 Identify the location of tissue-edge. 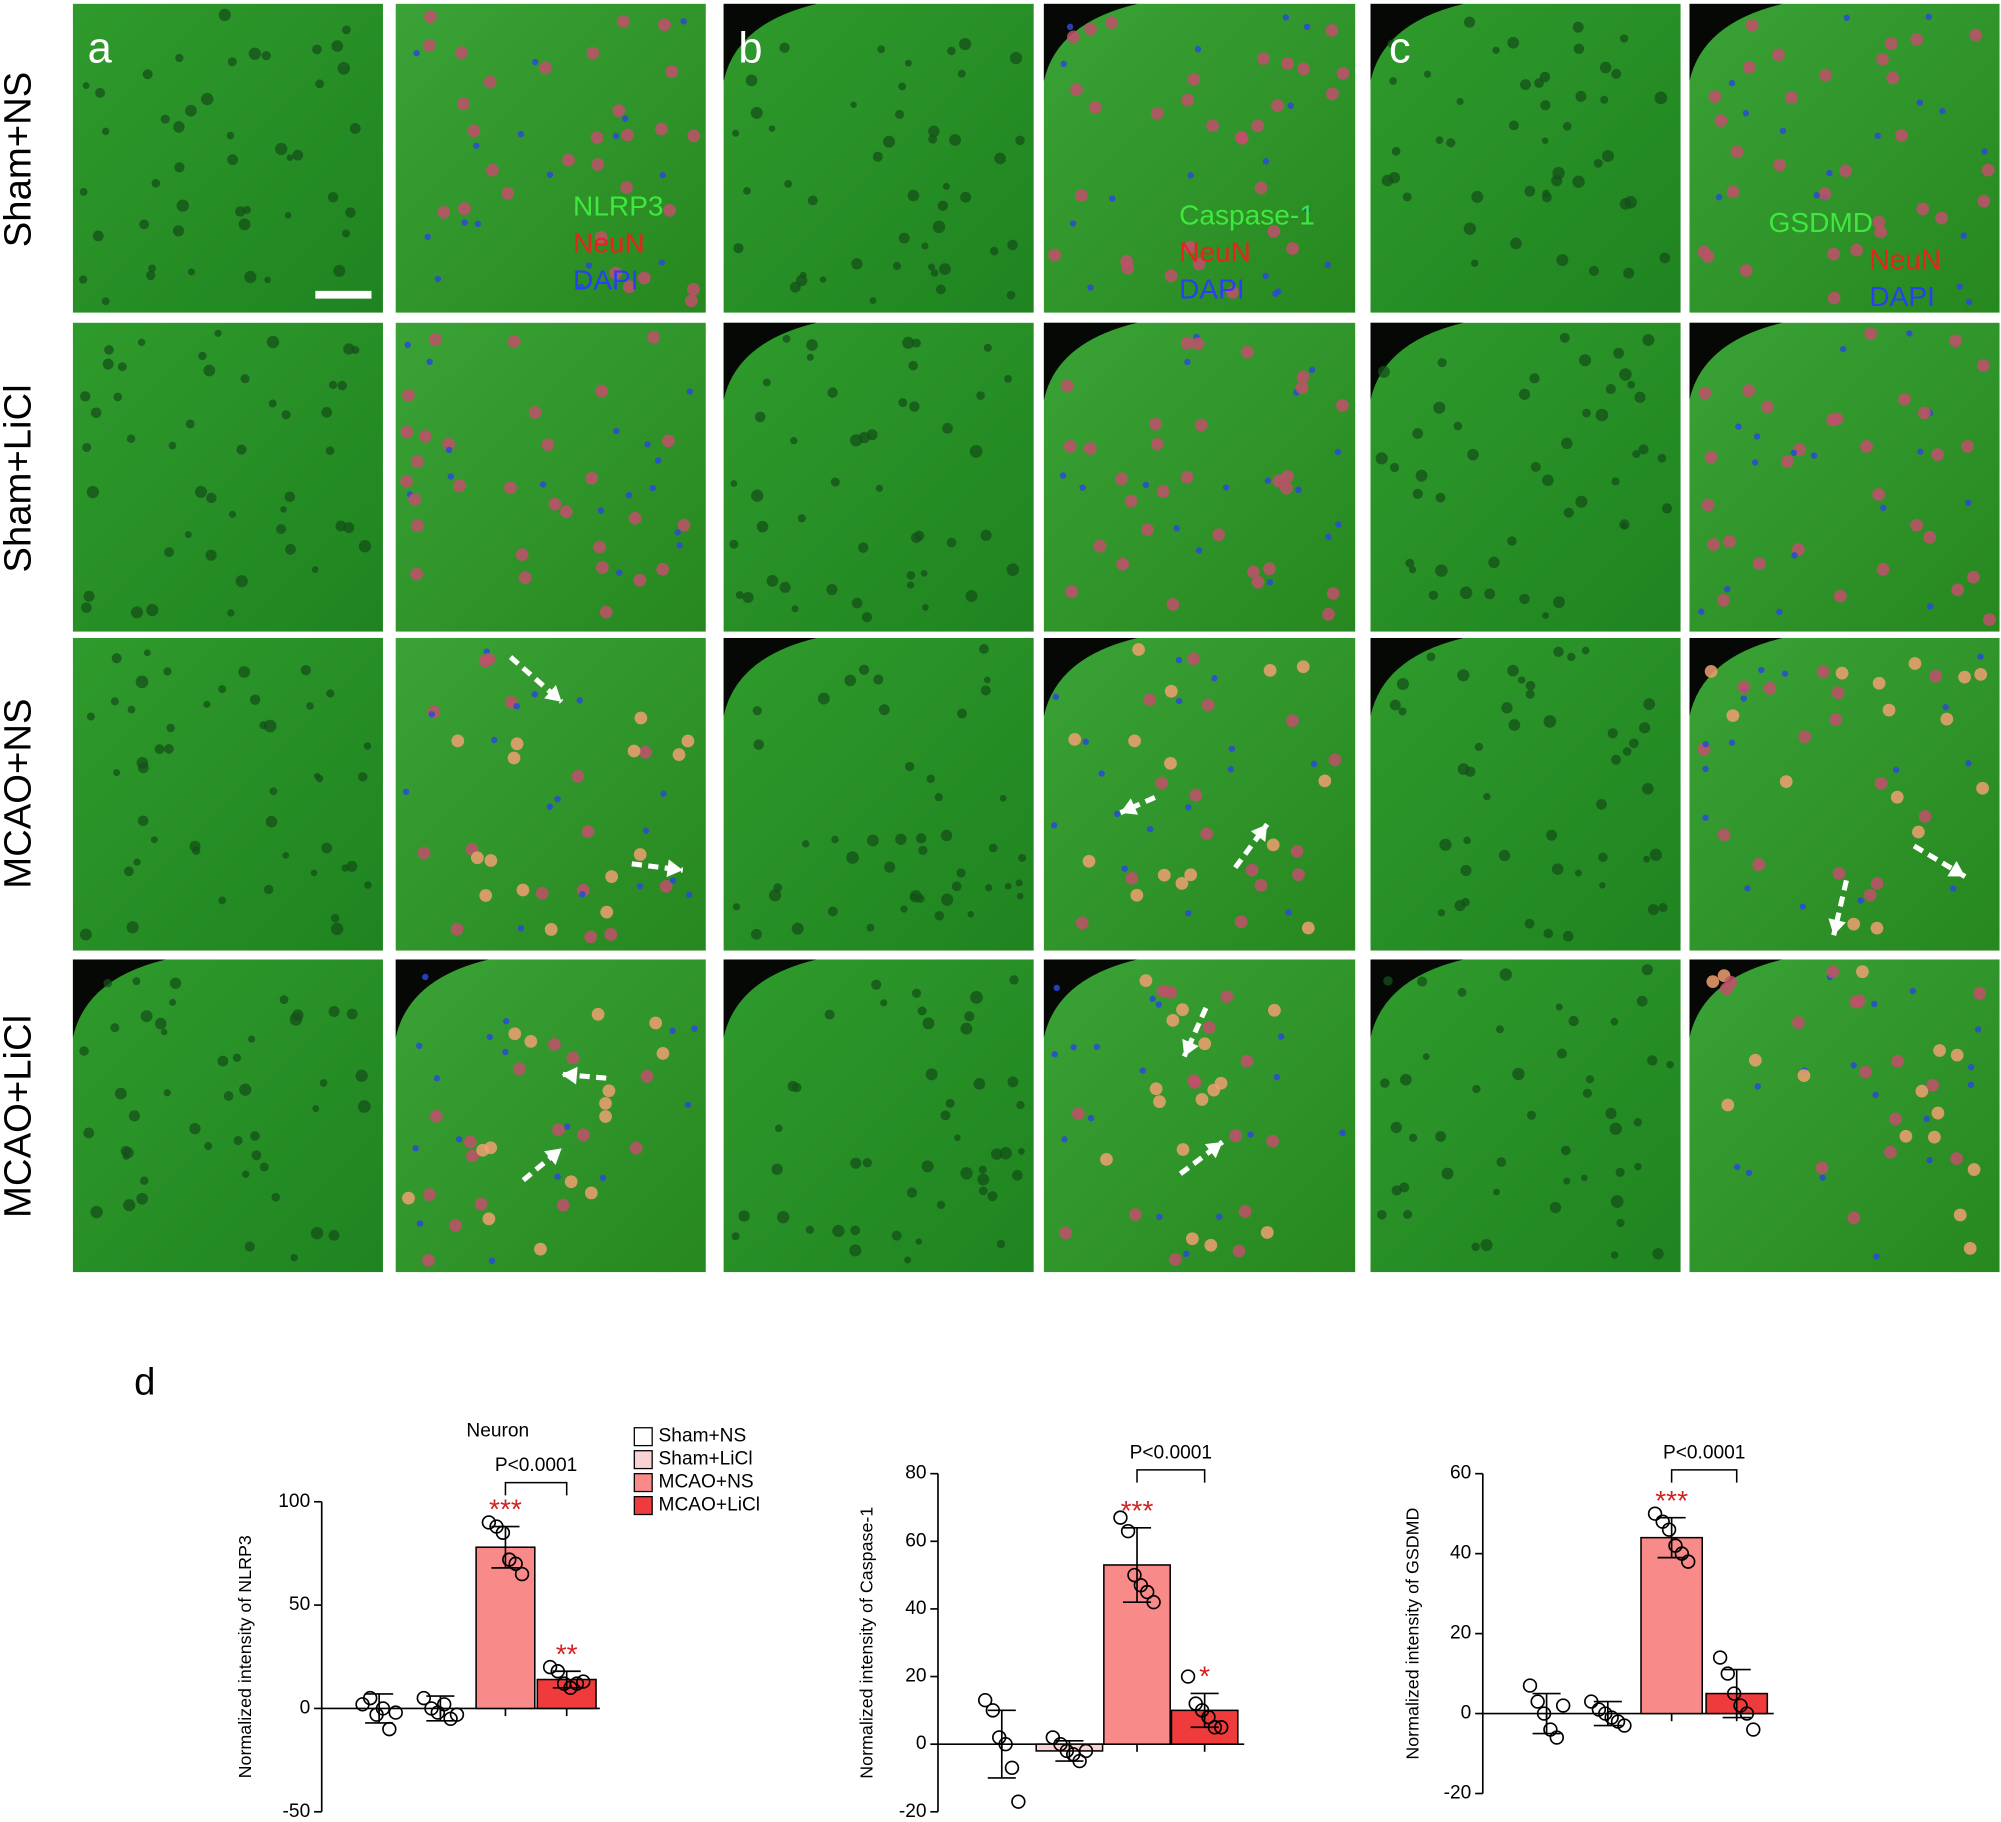
(1736, 361).